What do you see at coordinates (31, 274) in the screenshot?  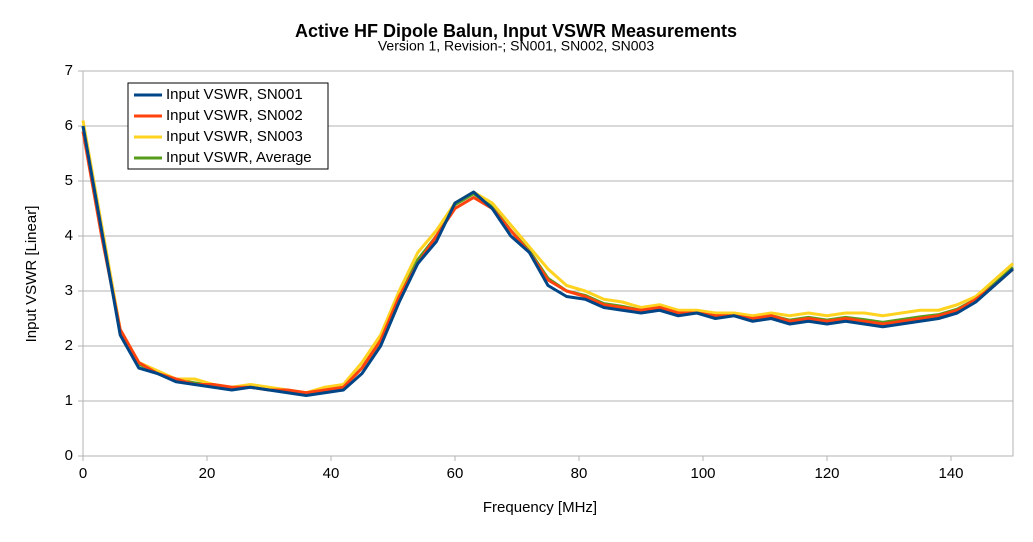 I see `y-axis-label: Input VSWR [Linear]` at bounding box center [31, 274].